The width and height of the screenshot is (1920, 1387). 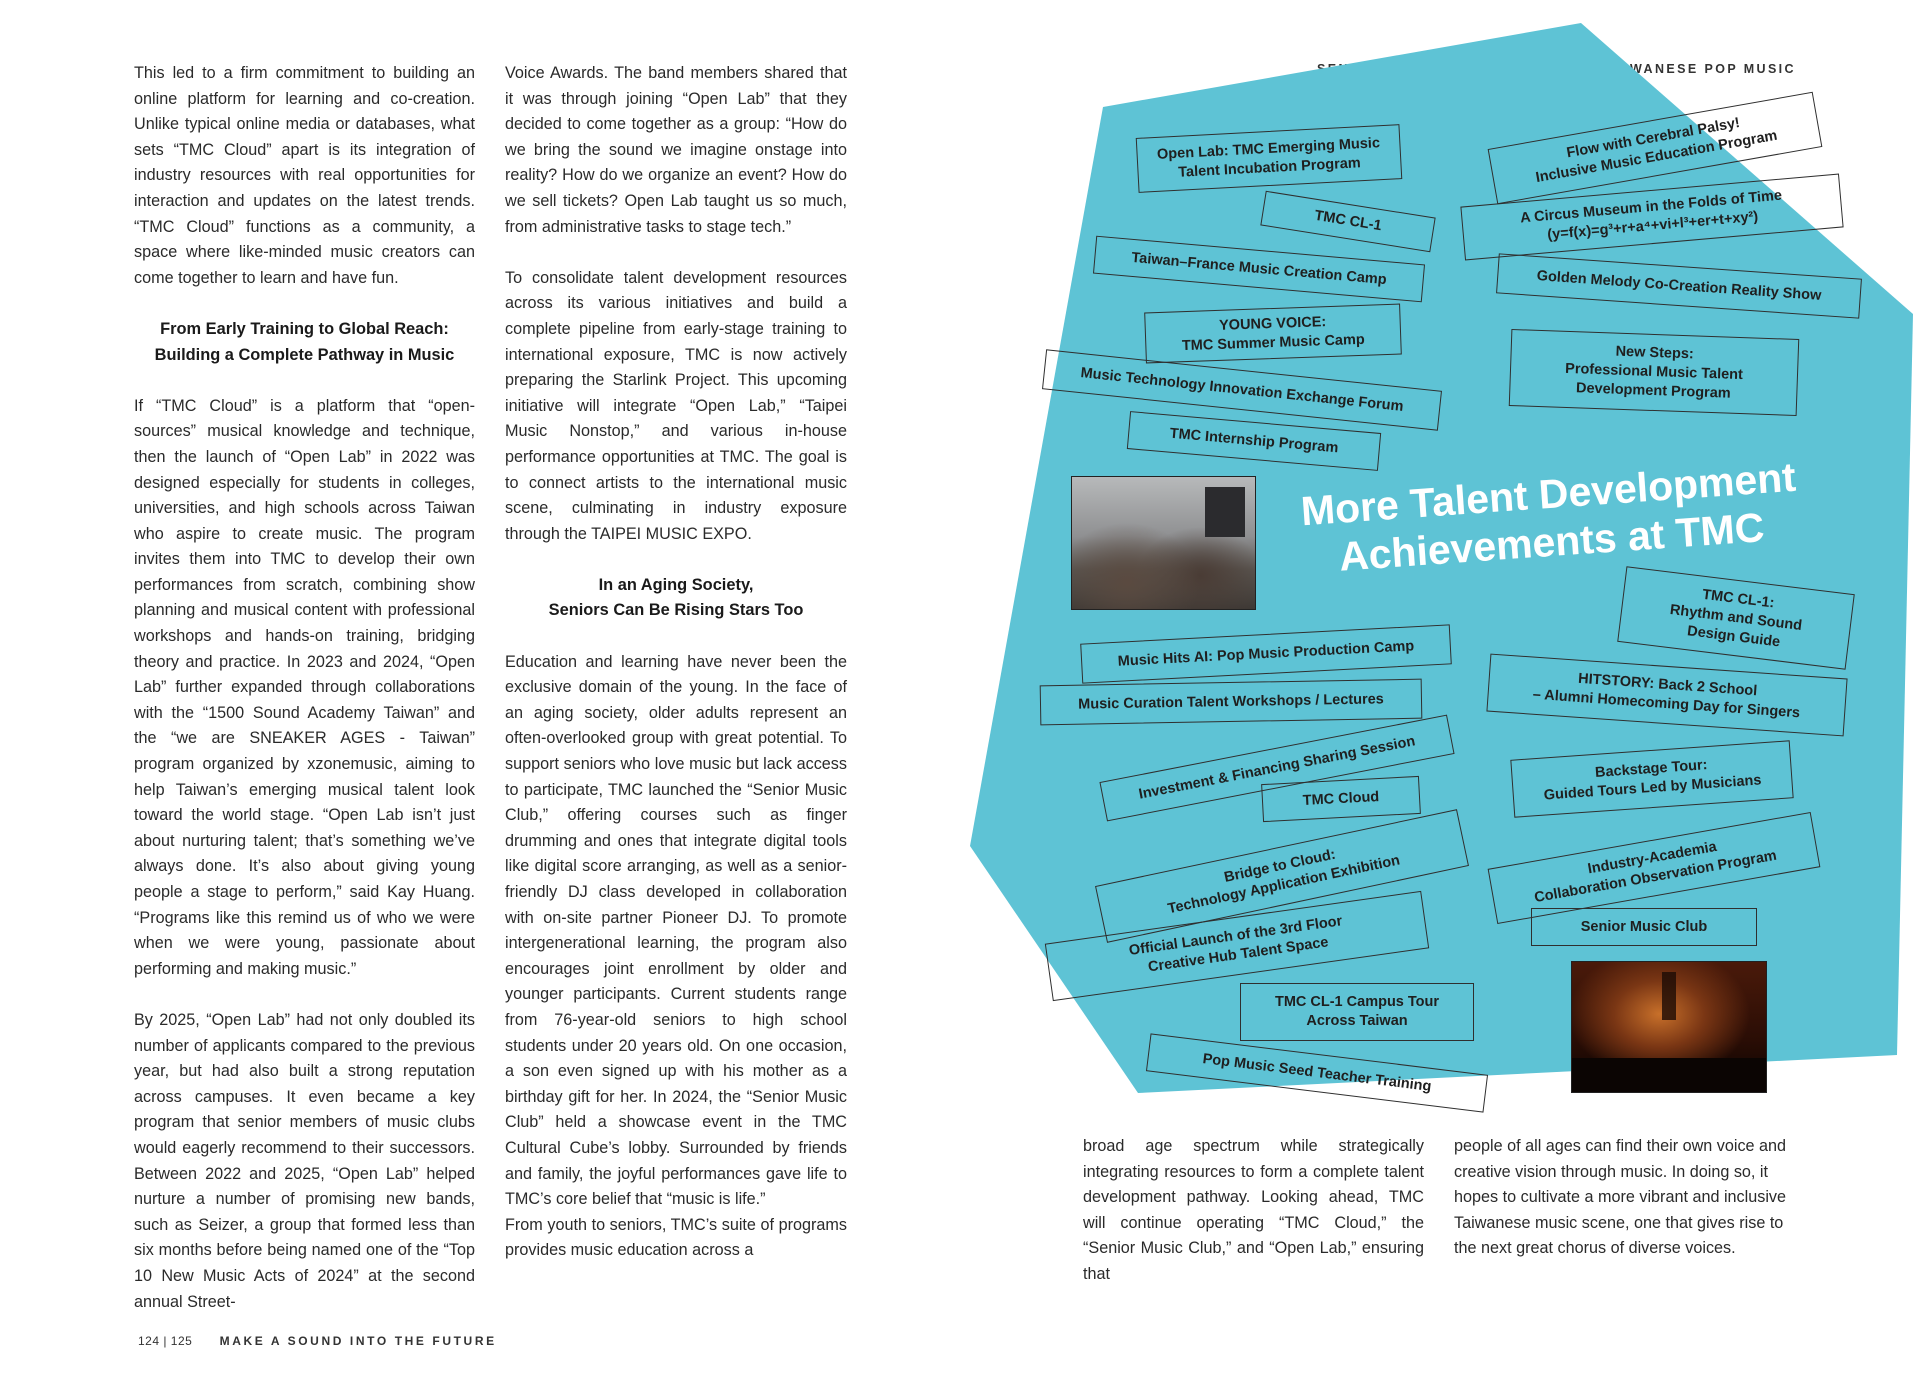 I want to click on program-senior-music-club: Senior Music Club, so click(x=1644, y=927).